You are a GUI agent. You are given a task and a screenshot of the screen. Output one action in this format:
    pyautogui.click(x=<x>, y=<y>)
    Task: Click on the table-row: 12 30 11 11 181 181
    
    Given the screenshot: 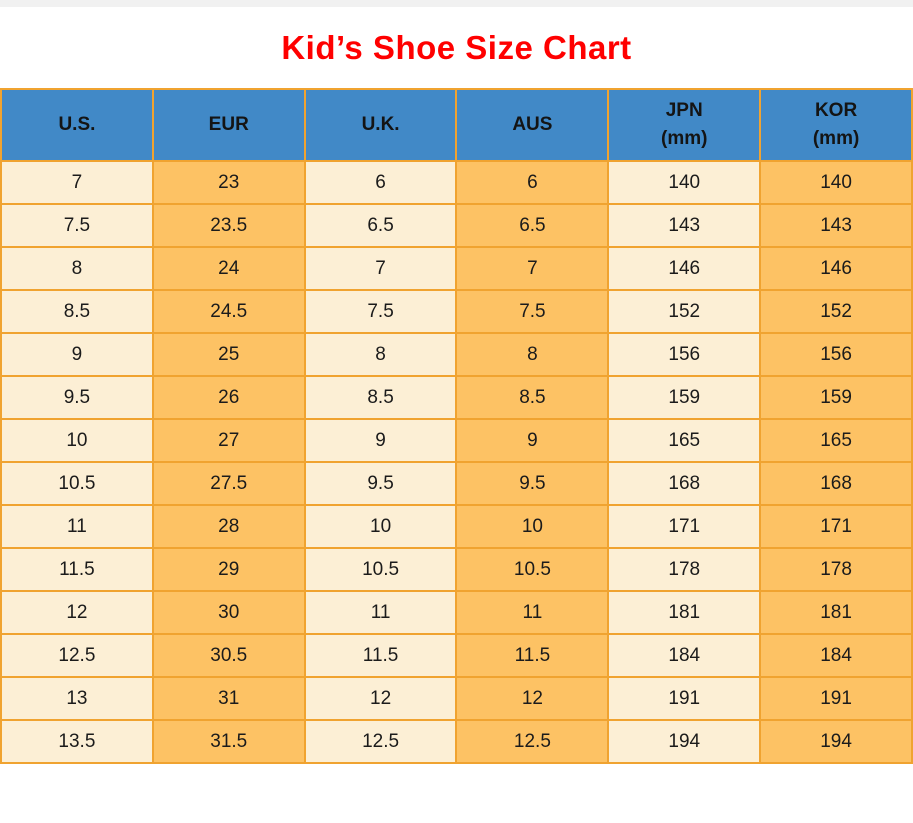 What is the action you would take?
    pyautogui.click(x=456, y=612)
    